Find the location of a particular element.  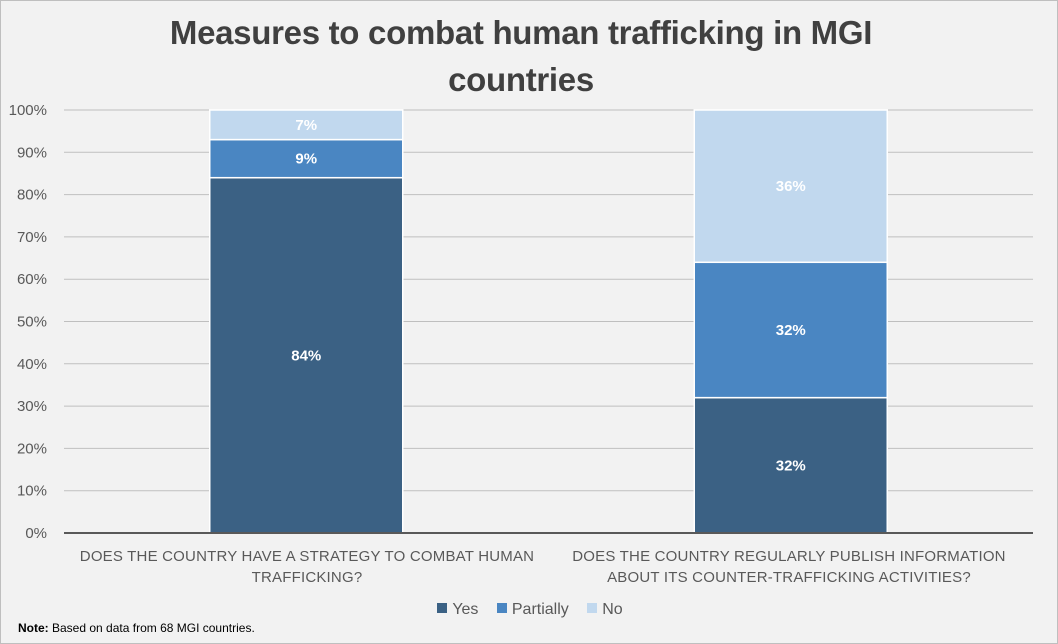

legend-item-partially: Partially is located at coordinates (532, 610).